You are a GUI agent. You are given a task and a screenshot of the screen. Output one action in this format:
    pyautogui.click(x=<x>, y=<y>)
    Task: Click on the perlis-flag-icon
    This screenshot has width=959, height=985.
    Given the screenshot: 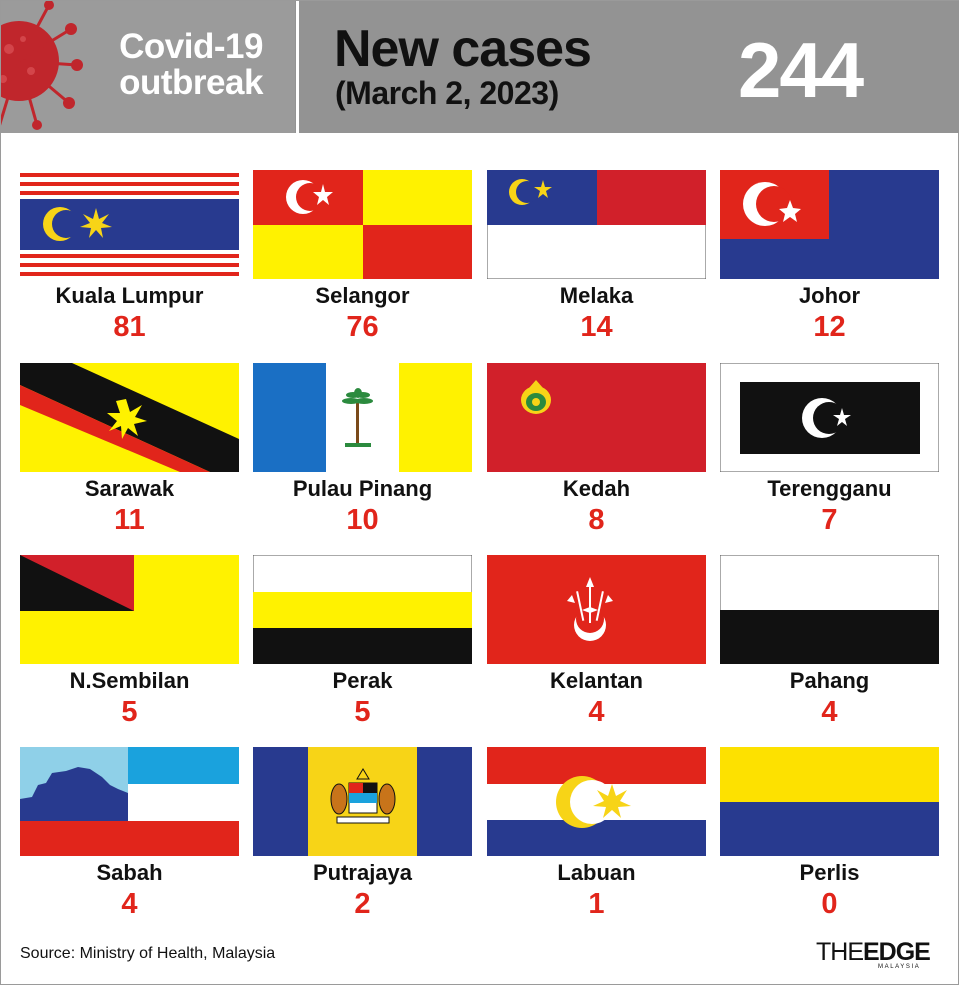 What is the action you would take?
    pyautogui.click(x=829, y=801)
    